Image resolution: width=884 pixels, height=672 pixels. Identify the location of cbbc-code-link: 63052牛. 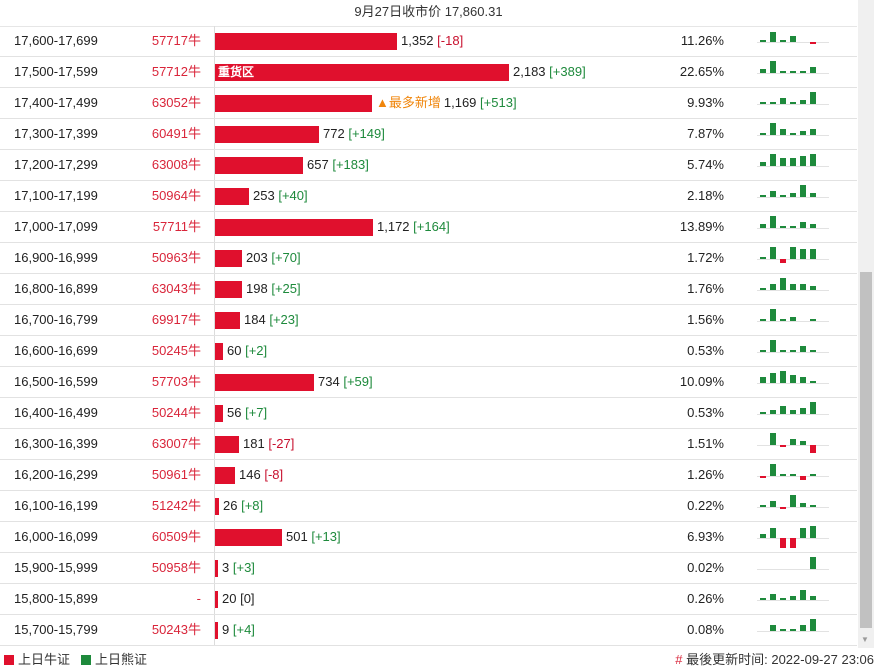
(176, 102).